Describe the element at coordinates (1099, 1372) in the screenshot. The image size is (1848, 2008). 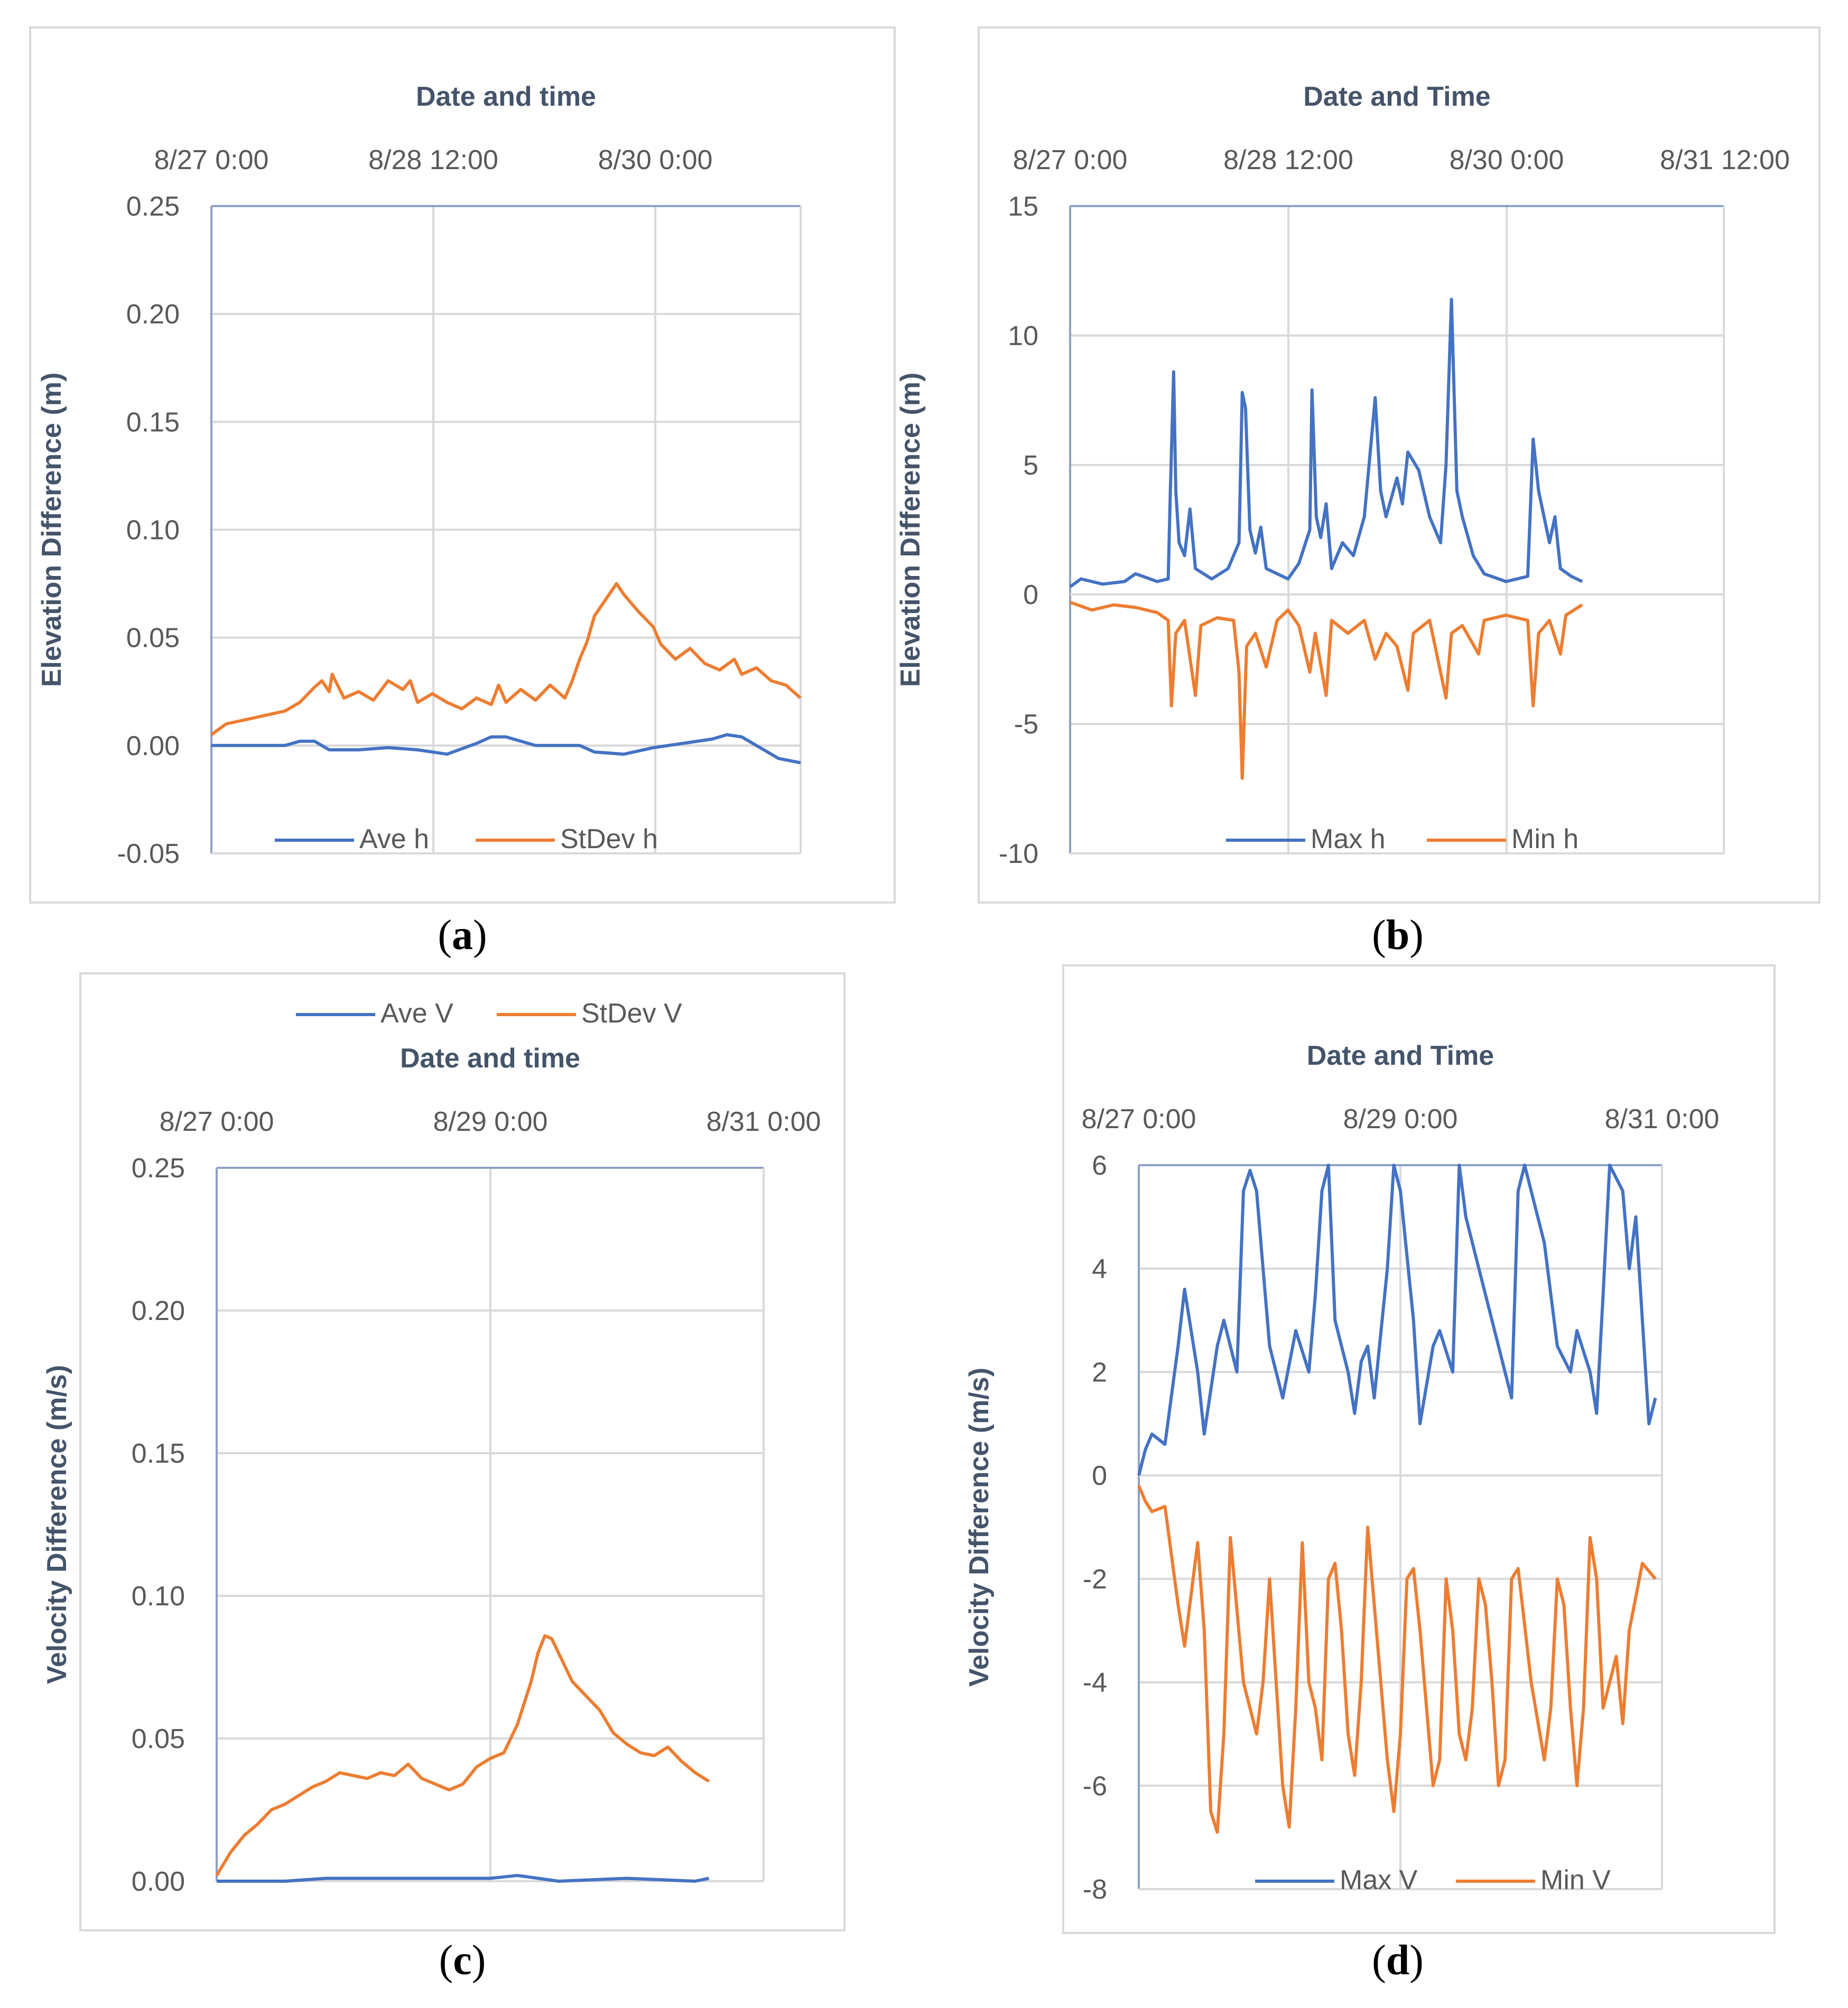
I see `y-tick-label: 2` at that location.